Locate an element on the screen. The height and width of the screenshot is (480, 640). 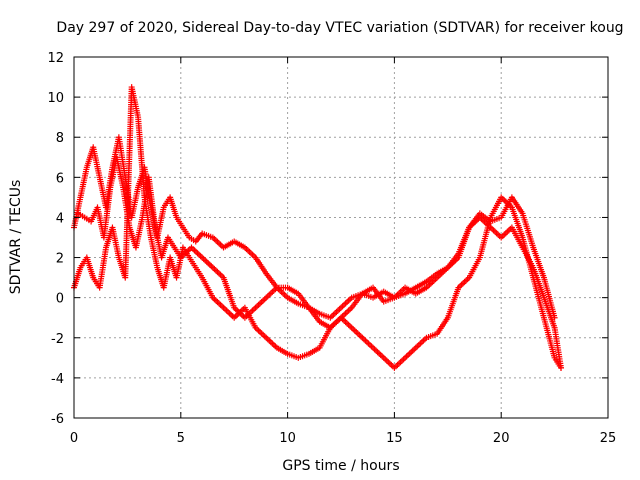
y-tick-label: 0 is located at coordinates (60, 299).